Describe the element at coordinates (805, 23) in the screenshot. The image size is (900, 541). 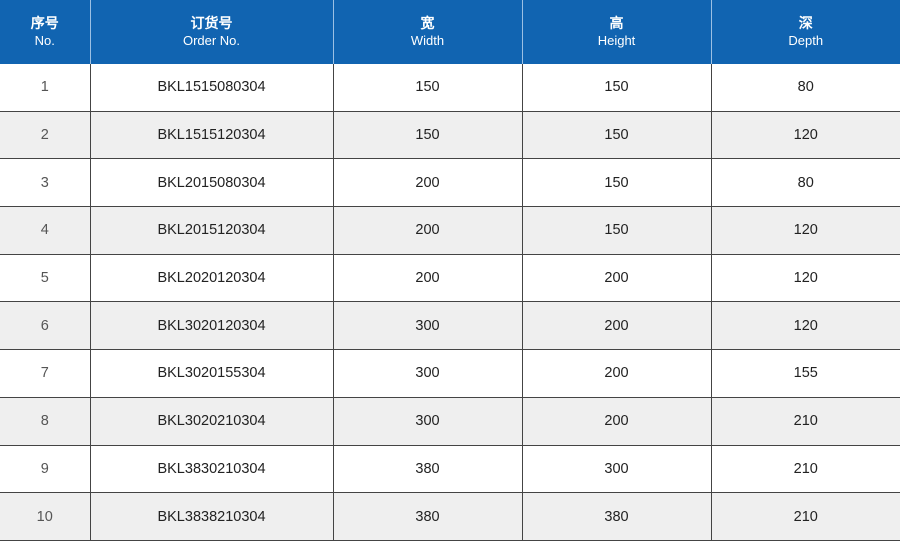
I see `header-label-zh: 深` at that location.